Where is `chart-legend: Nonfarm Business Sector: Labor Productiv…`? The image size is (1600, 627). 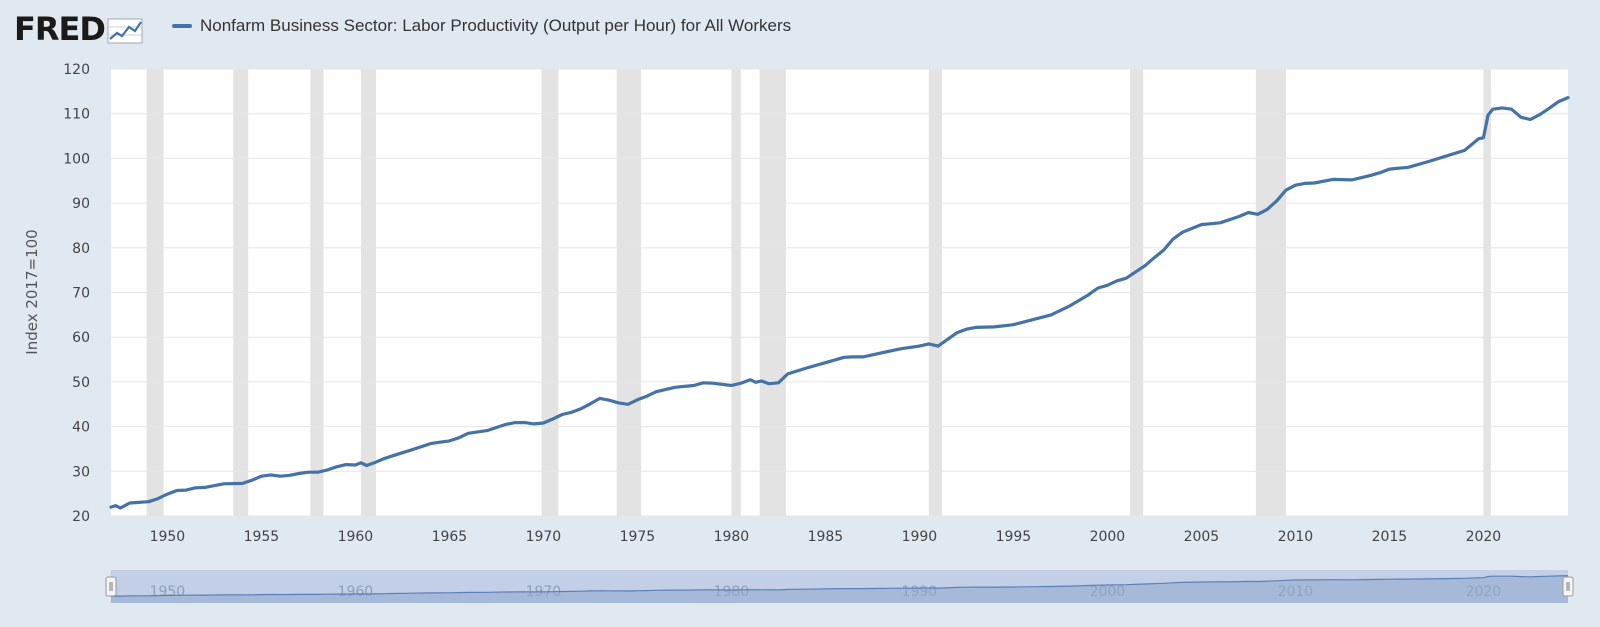
chart-legend: Nonfarm Business Sector: Labor Productiv… is located at coordinates (481, 26).